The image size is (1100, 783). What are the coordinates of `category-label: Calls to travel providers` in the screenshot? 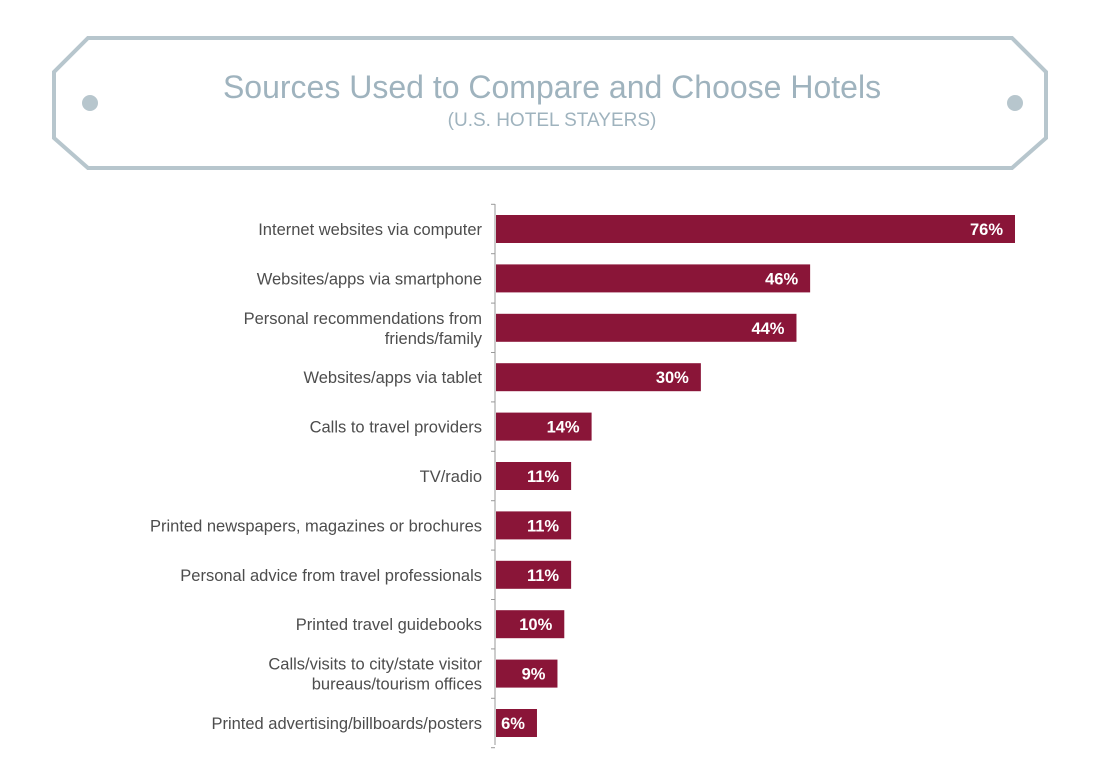 It's located at (396, 428).